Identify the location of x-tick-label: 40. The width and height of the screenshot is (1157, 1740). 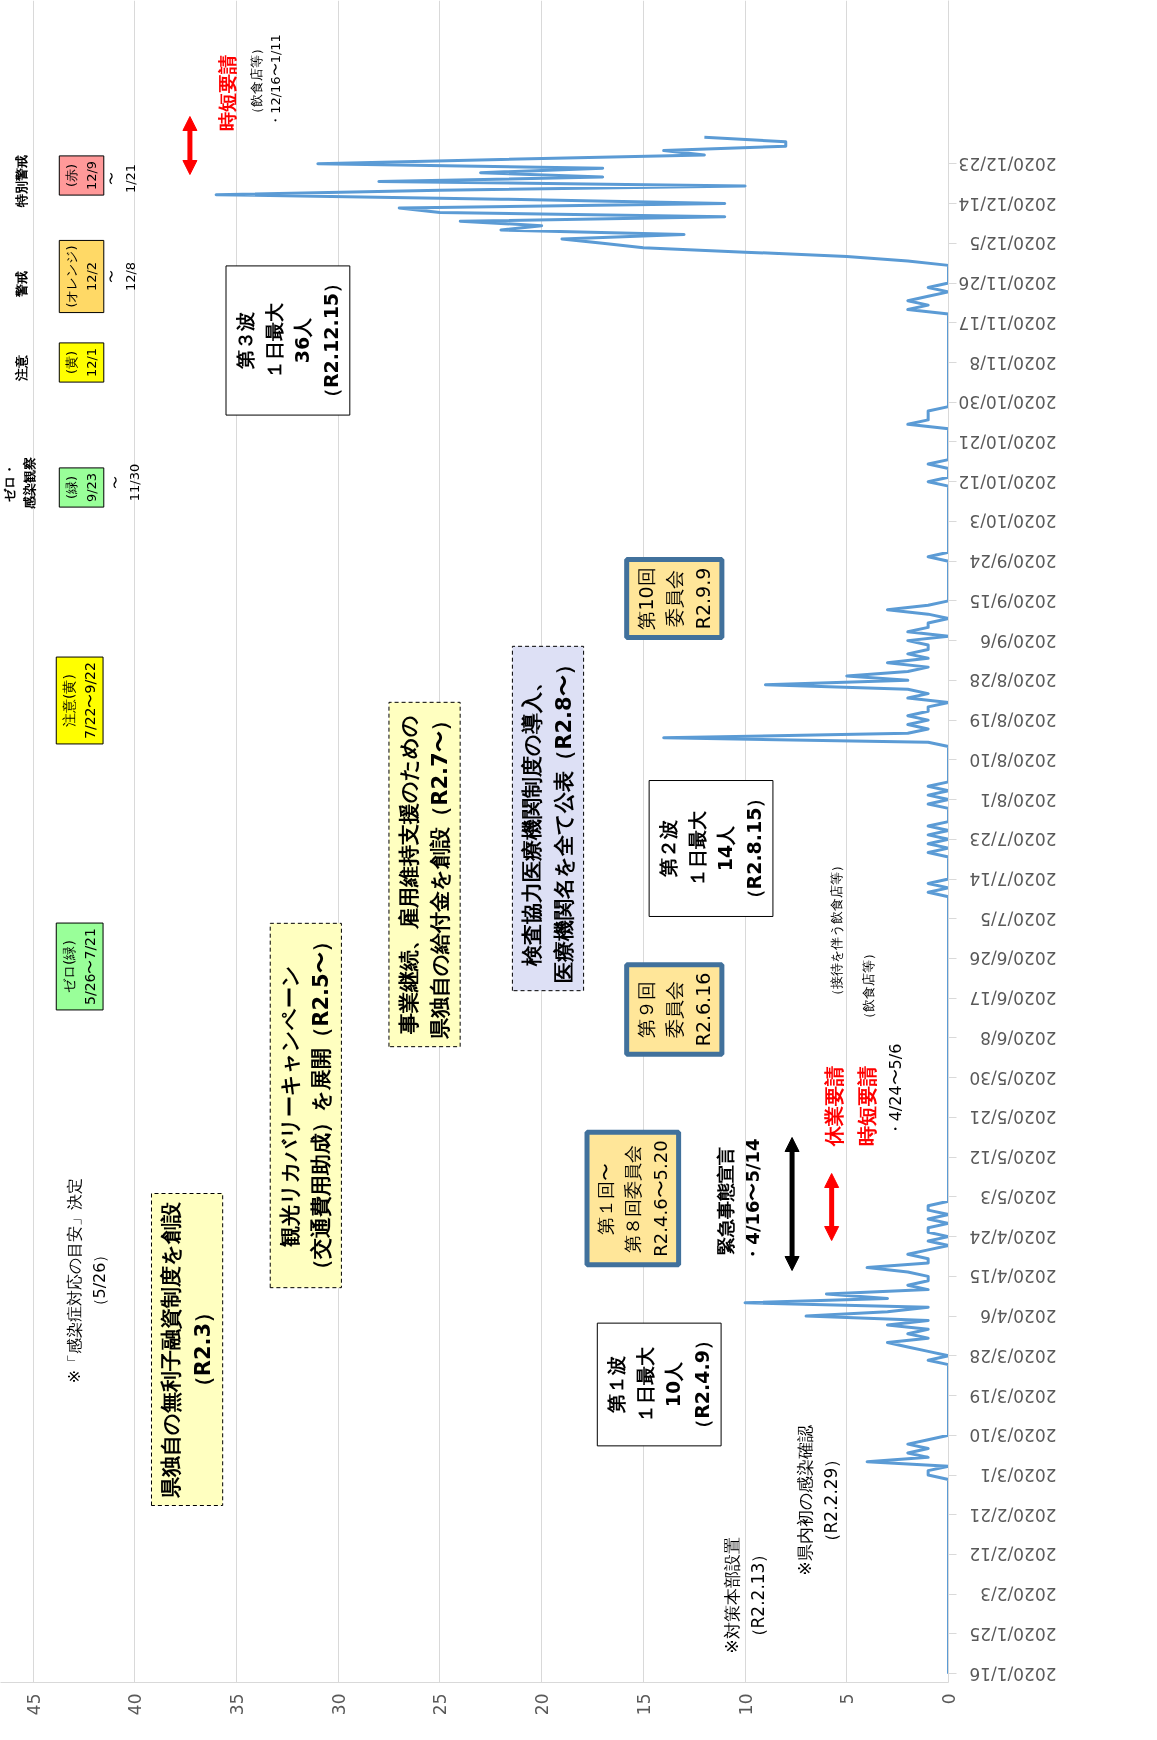
(135, 1704).